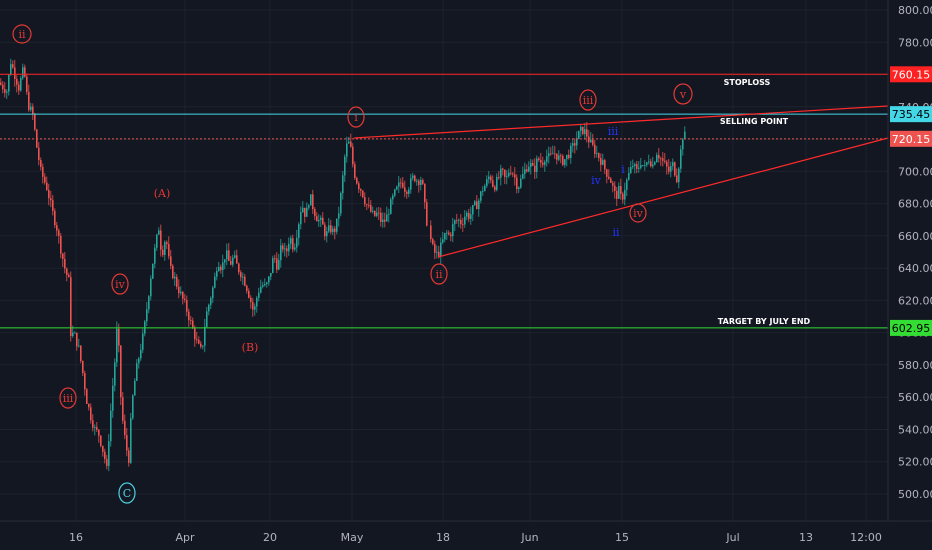  What do you see at coordinates (127, 493) in the screenshot?
I see `wave-label-text: C` at bounding box center [127, 493].